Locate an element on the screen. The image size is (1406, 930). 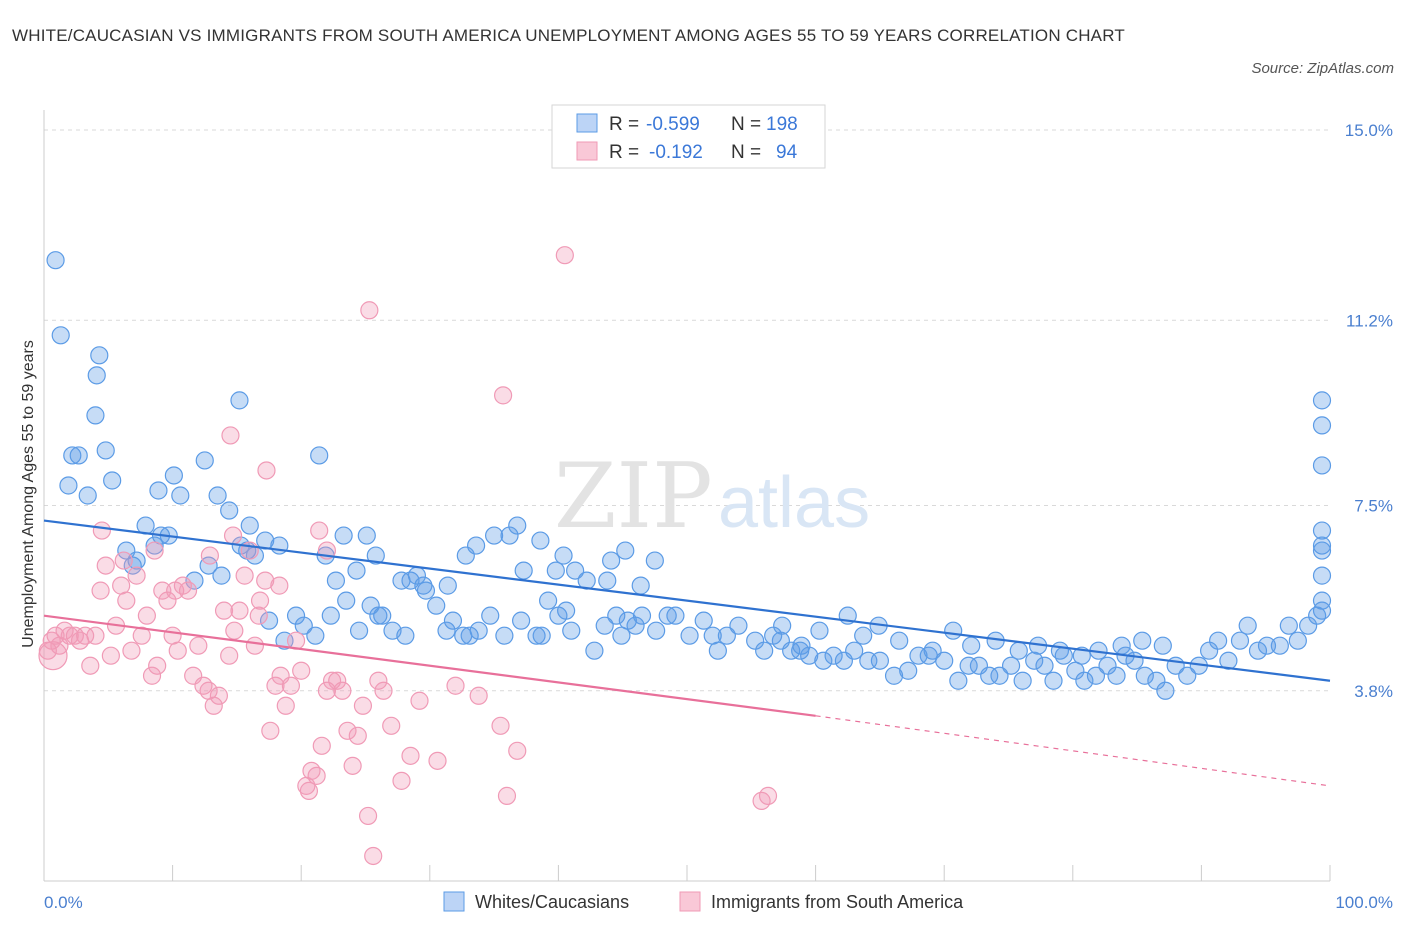
series-legend-label-whites: Whites/Caucasians is located at coordinates (552, 902).